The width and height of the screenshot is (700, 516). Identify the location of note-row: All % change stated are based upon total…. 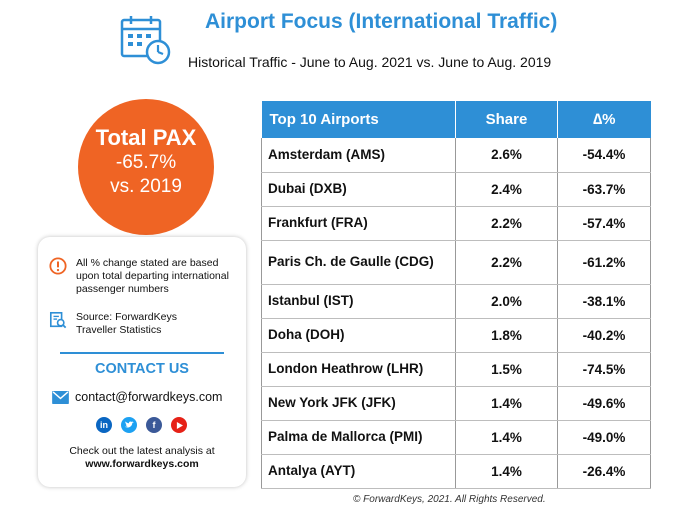
(145, 276).